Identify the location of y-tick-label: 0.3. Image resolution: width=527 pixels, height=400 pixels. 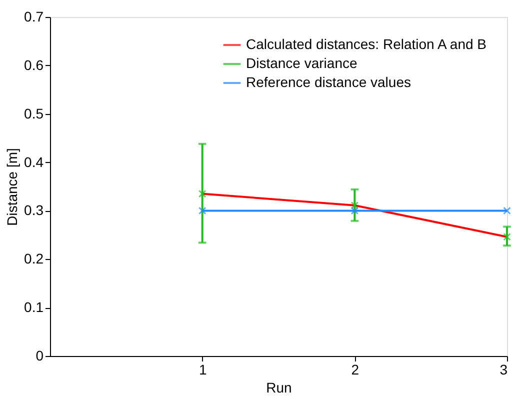
(34, 210).